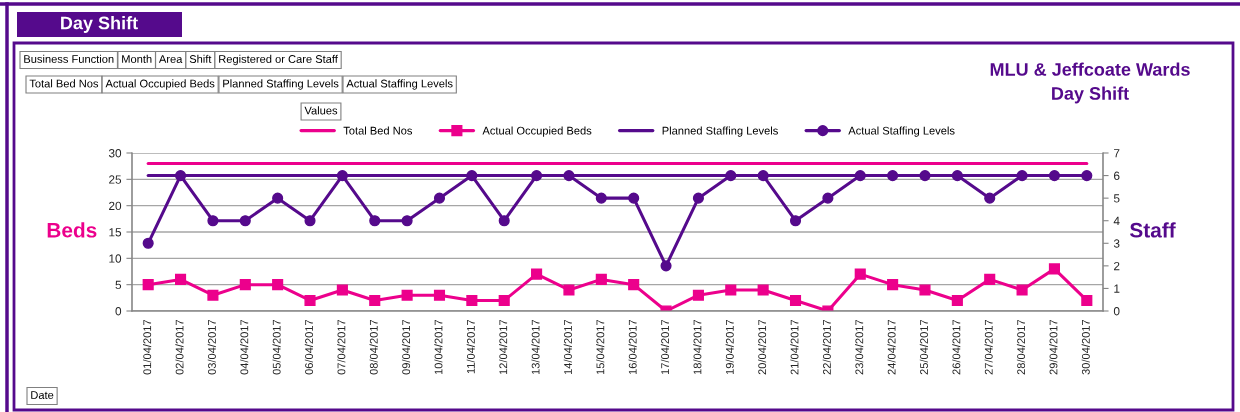  Describe the element at coordinates (1116, 220) in the screenshot. I see `y2-tick-label: 4` at that location.